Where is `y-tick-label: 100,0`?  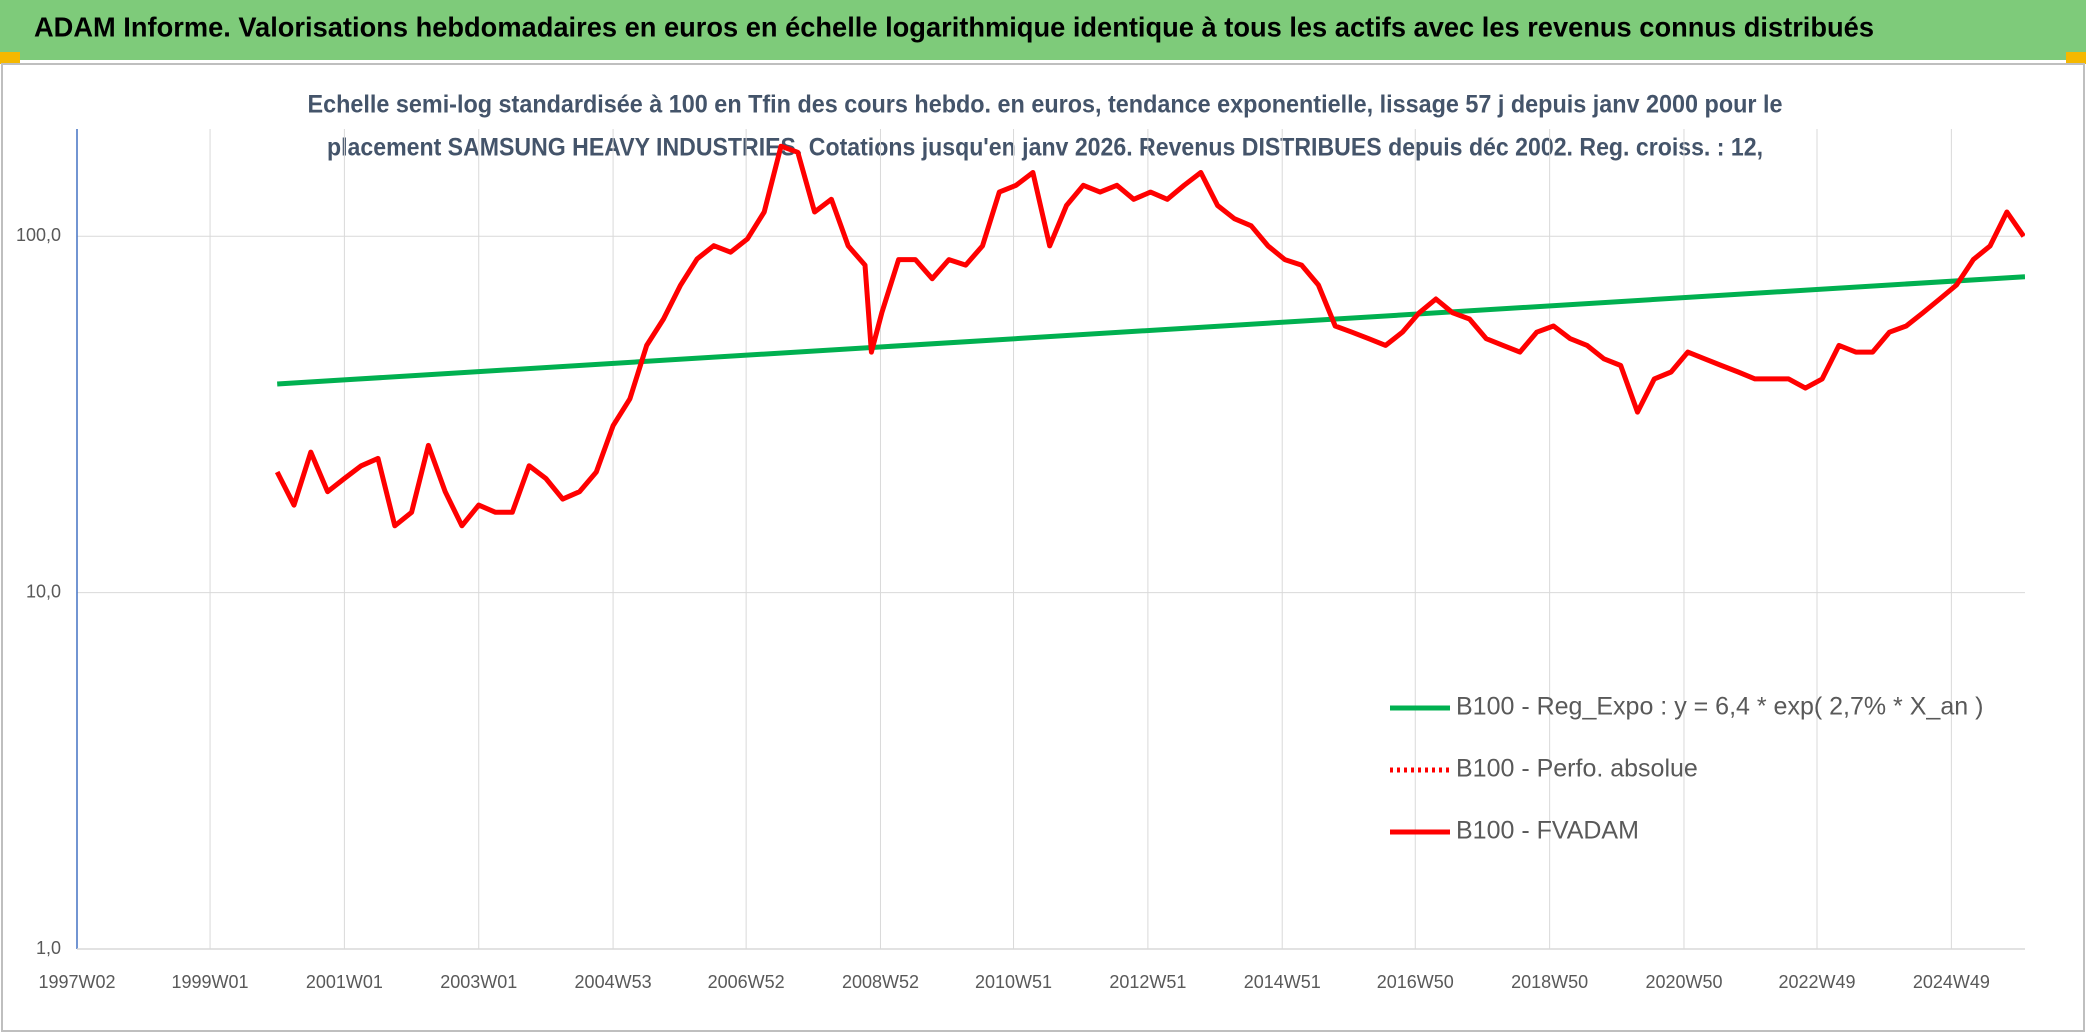
y-tick-label: 100,0 is located at coordinates (38, 235).